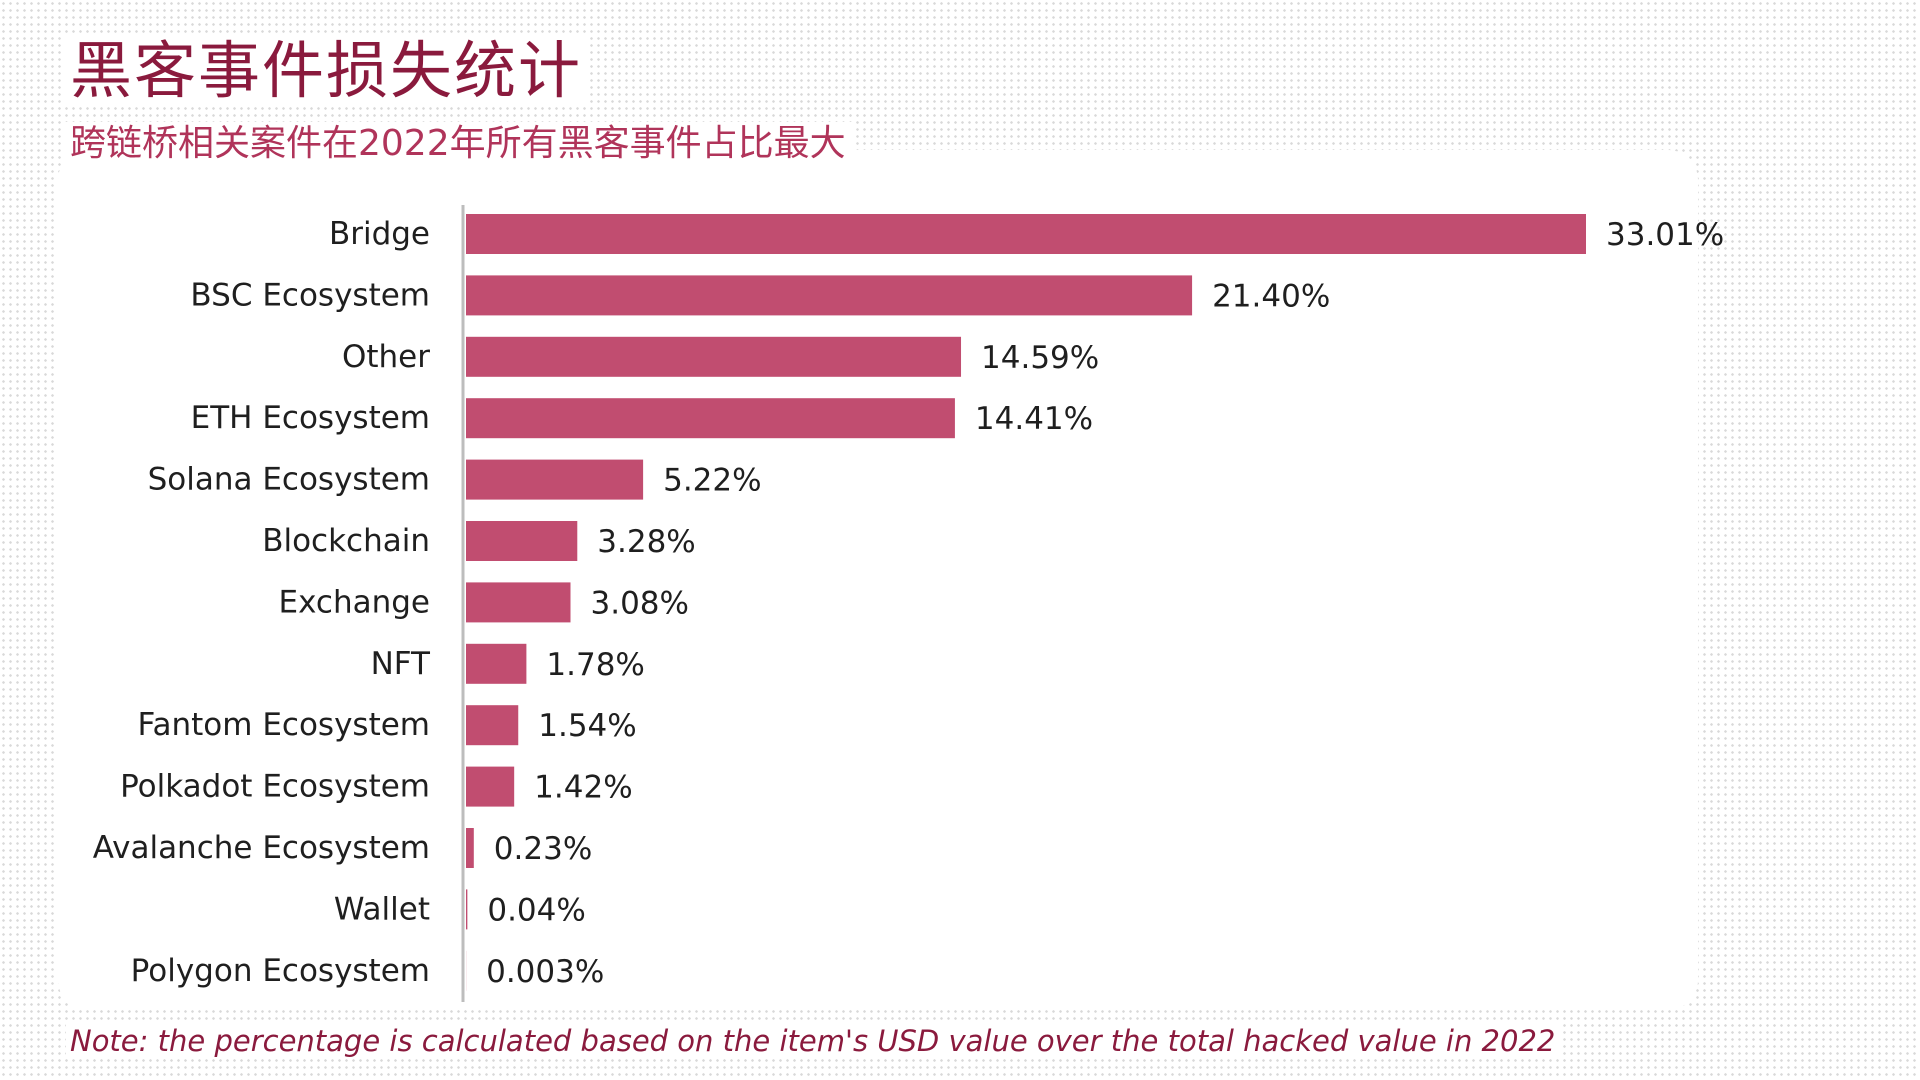  I want to click on category-label-fantom-ecosystem: Fantom Ecosystem, so click(284, 725).